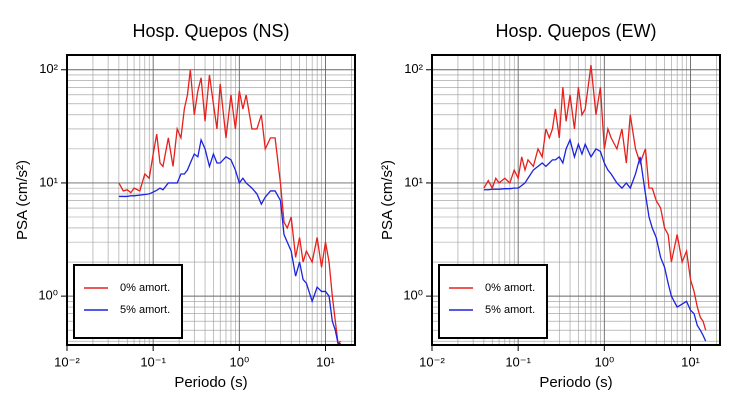  What do you see at coordinates (575, 31) in the screenshot?
I see `chart-title: Hosp. Quepos (EW)` at bounding box center [575, 31].